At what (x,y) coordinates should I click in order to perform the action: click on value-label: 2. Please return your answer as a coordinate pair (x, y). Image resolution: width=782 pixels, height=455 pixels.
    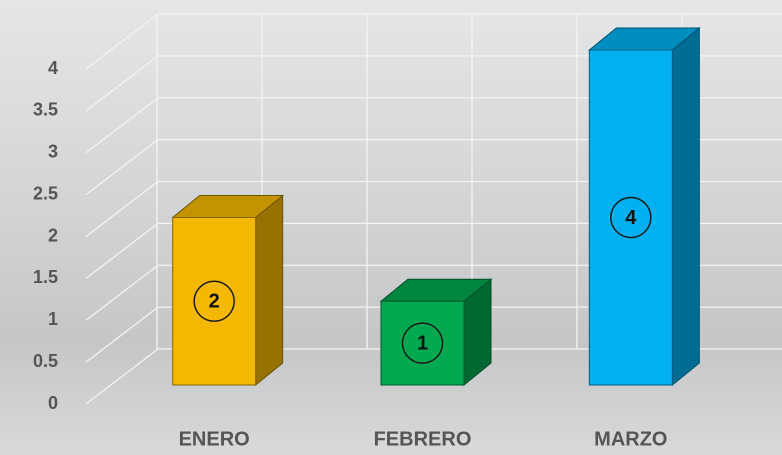
    Looking at the image, I should click on (214, 302).